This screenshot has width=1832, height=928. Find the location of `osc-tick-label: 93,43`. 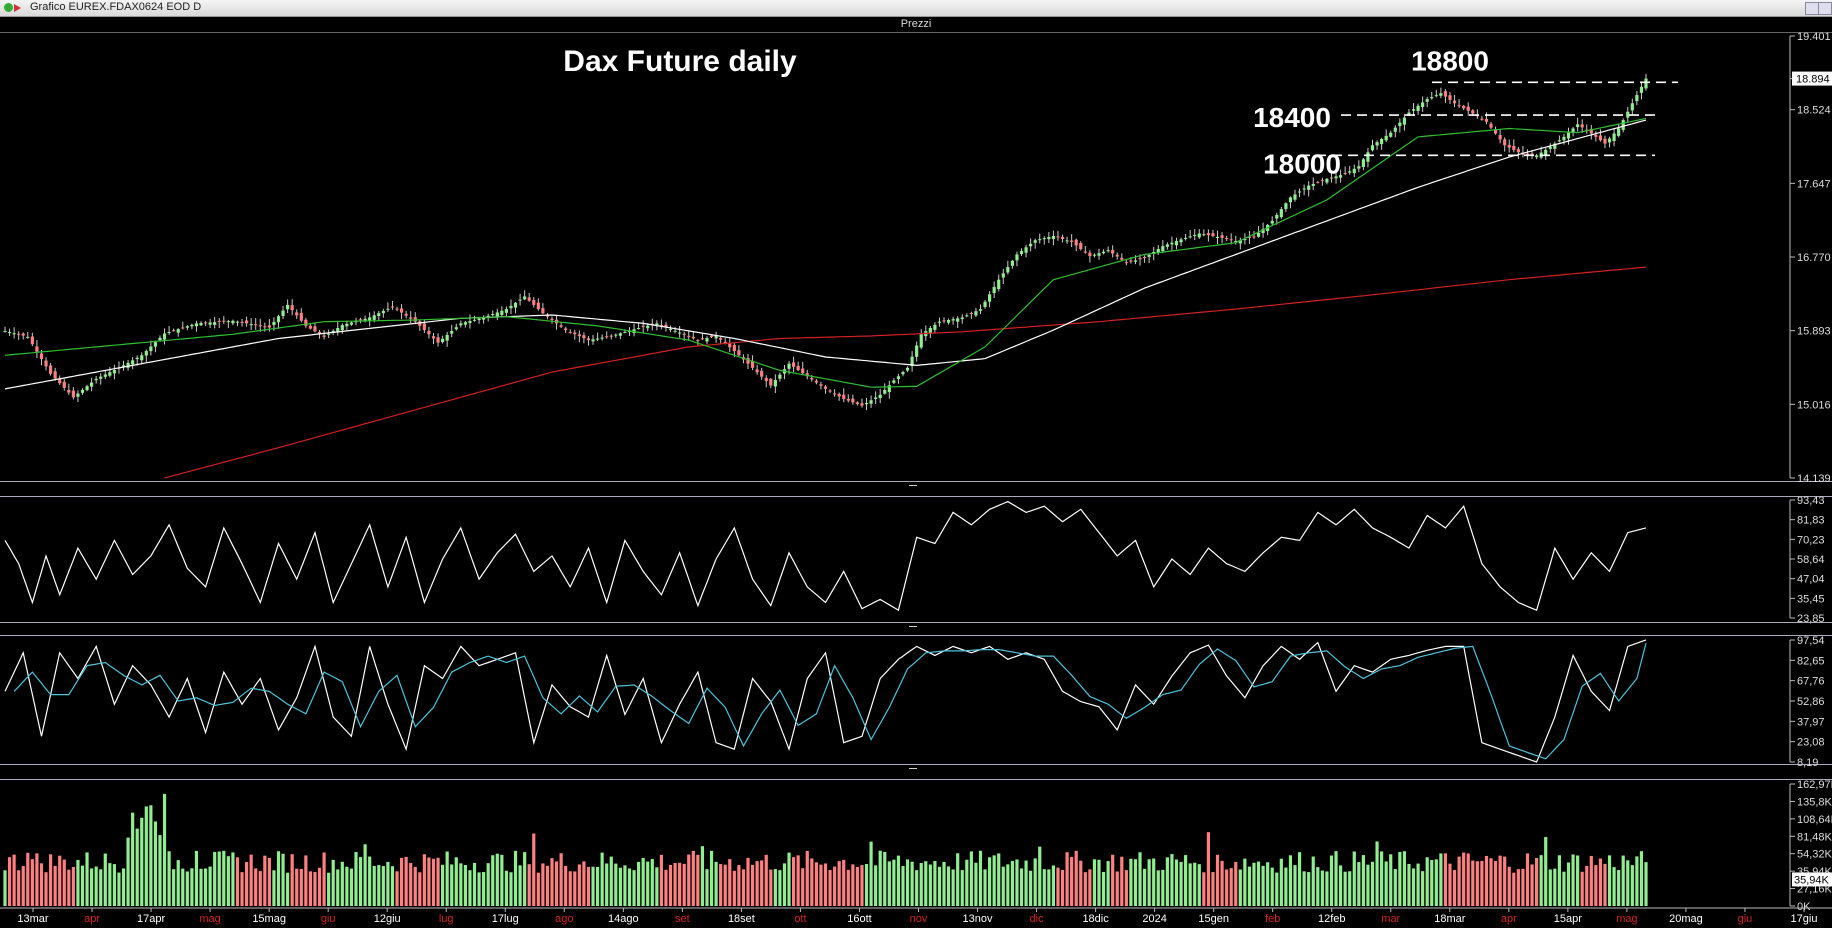

osc-tick-label: 93,43 is located at coordinates (1811, 501).